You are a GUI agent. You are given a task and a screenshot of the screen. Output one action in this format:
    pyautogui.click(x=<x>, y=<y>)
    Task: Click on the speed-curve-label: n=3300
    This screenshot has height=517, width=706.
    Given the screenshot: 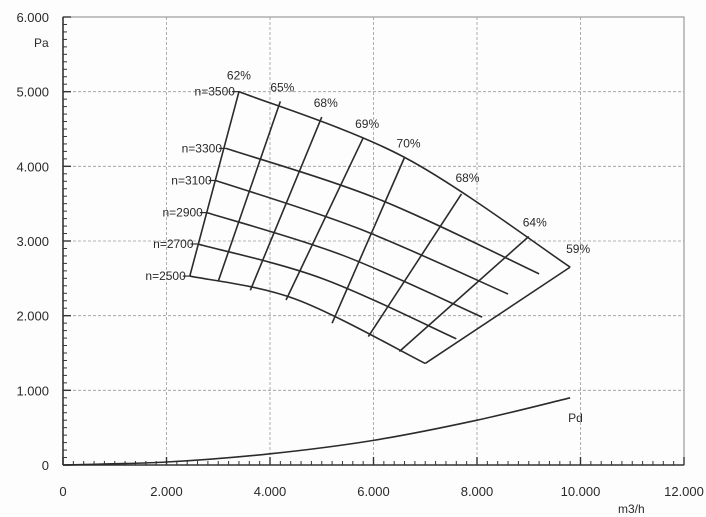 What is the action you would take?
    pyautogui.click(x=202, y=148)
    